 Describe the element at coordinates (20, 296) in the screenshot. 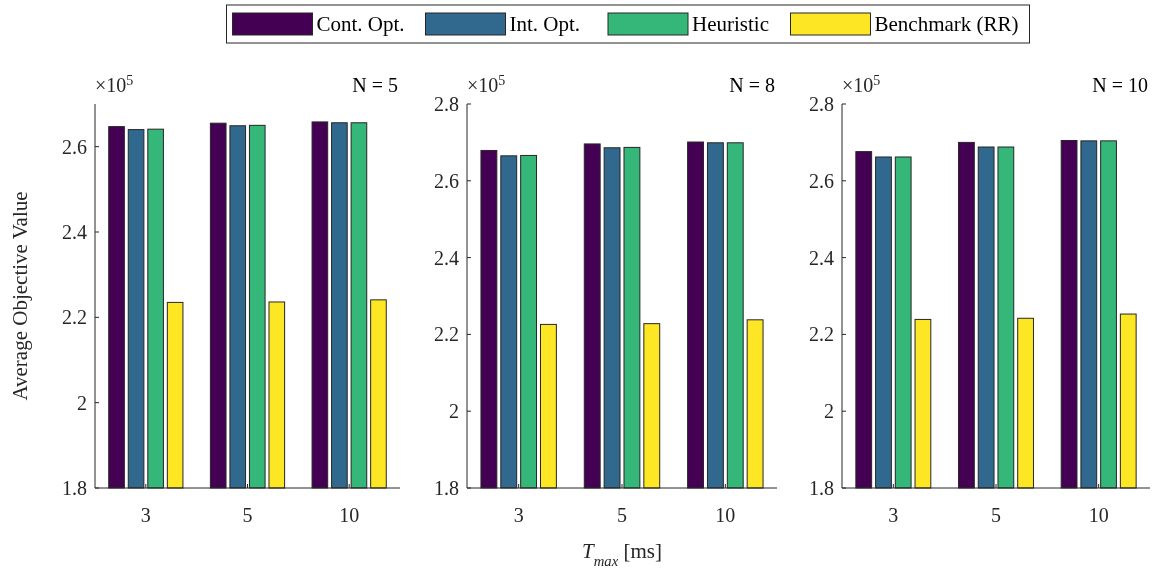

I see `y-axis-title: Average Objective Value` at that location.